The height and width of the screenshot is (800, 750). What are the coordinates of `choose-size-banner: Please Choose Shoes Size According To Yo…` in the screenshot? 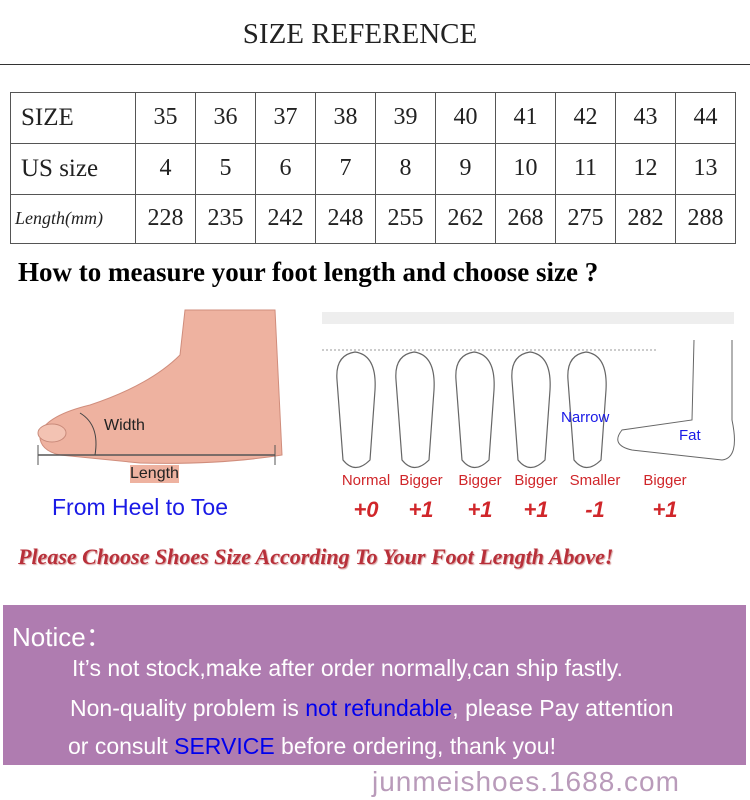 It's located at (316, 556).